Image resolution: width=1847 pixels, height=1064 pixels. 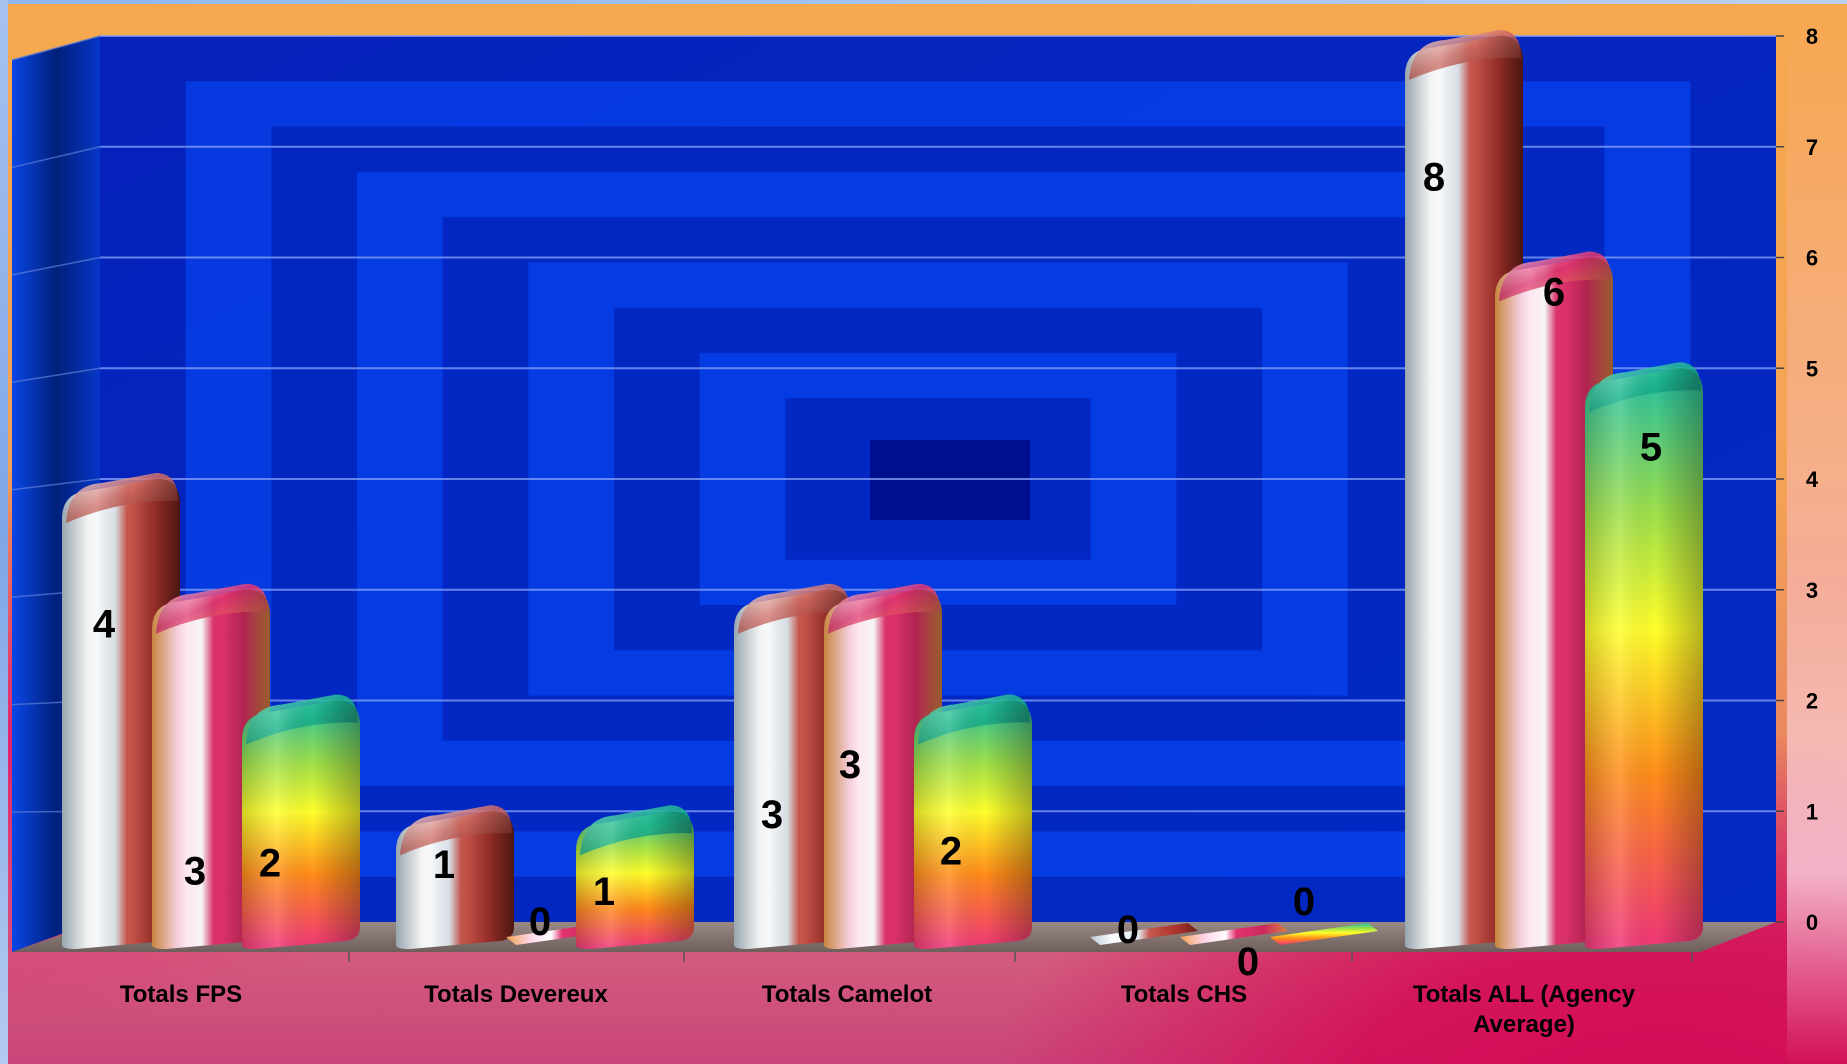 What do you see at coordinates (1812, 922) in the screenshot?
I see `y-tick-label: 0` at bounding box center [1812, 922].